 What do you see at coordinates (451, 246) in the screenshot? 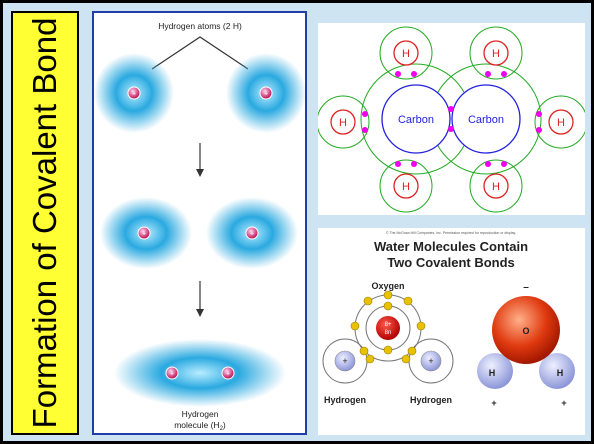
I see `water-title-line1: Water Molecules Contain` at bounding box center [451, 246].